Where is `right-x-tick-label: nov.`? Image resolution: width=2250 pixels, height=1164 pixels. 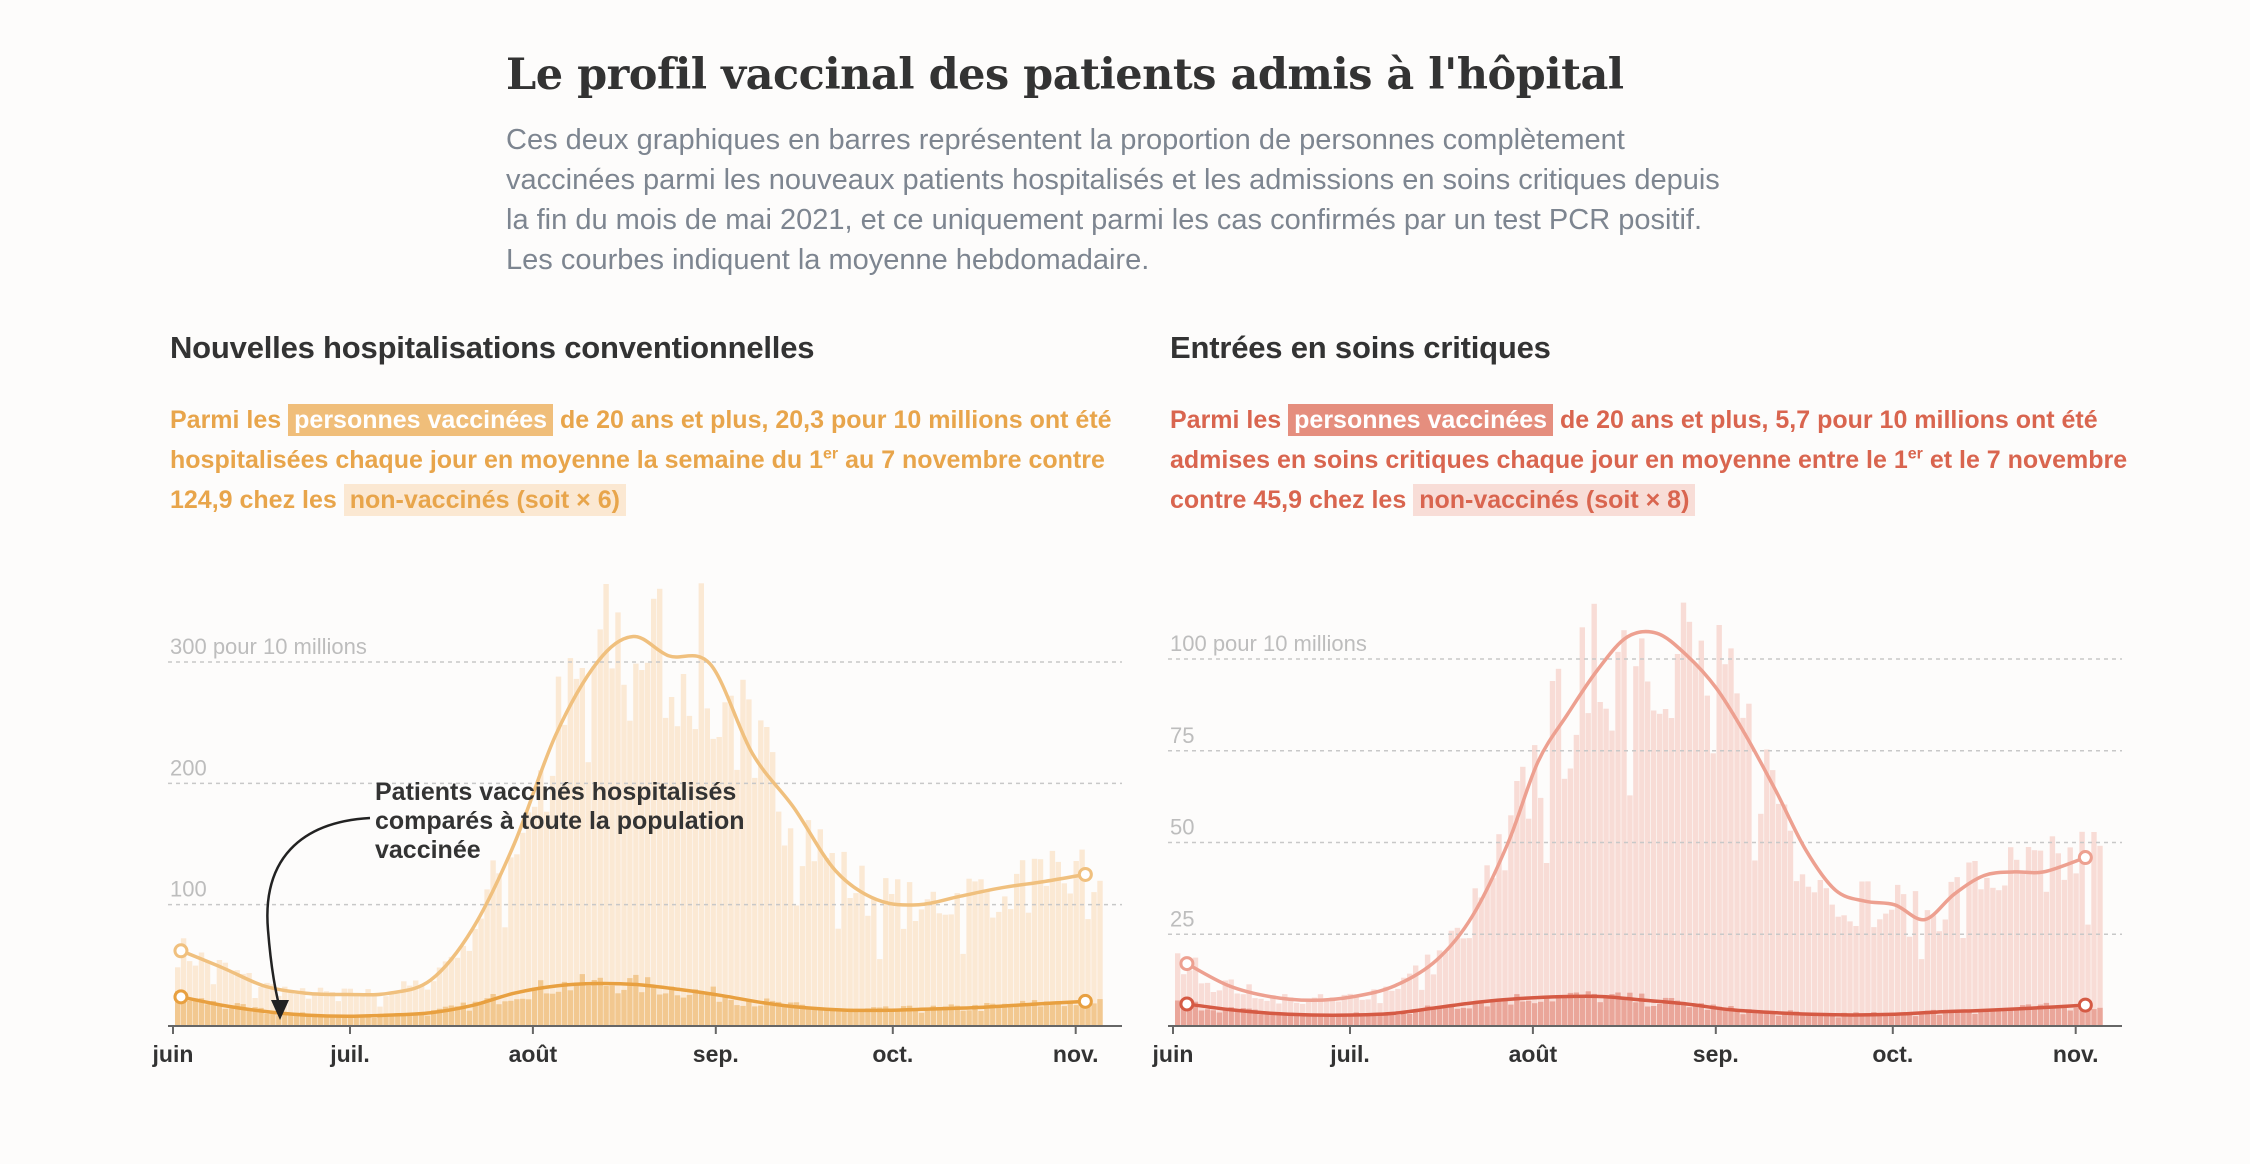 right-x-tick-label: nov. is located at coordinates (2076, 1054).